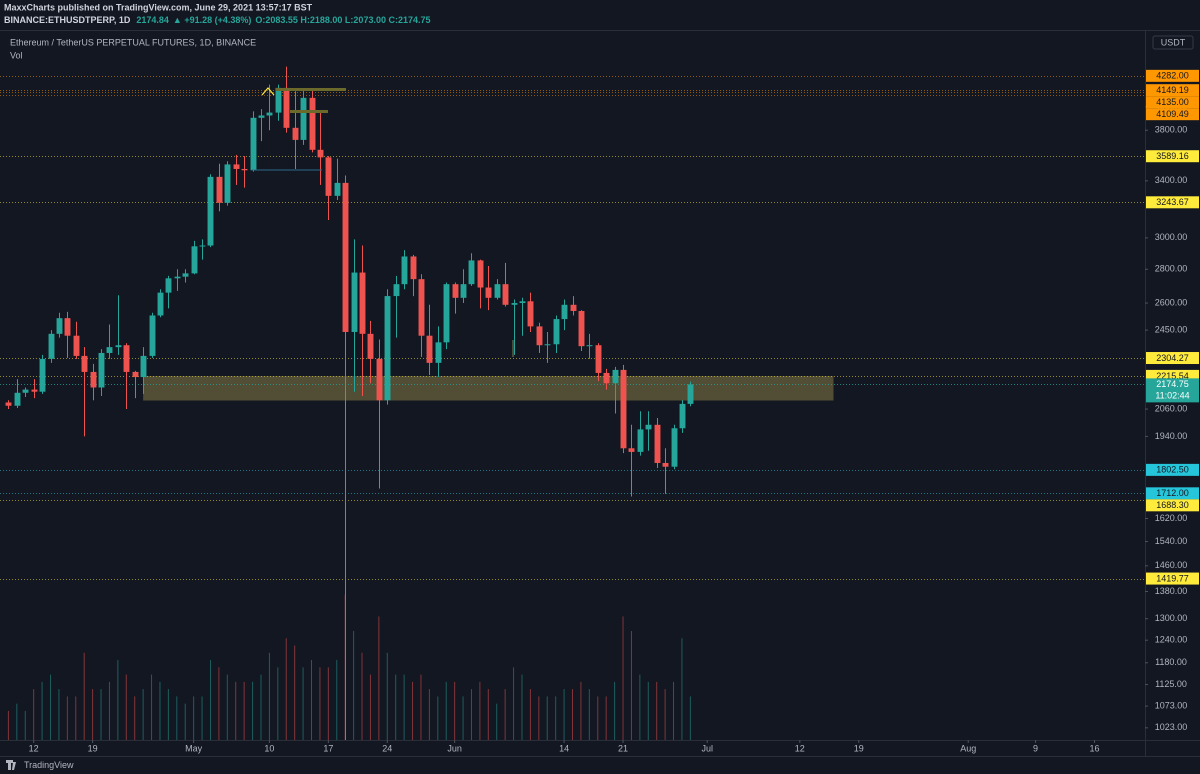  Describe the element at coordinates (34, 748) in the screenshot. I see `x-tick-label: 12` at that location.